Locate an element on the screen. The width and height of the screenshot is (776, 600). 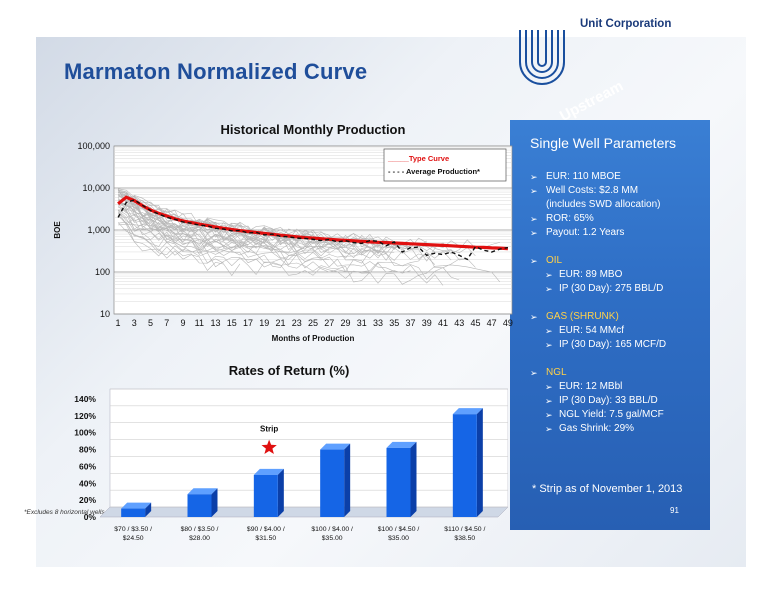
chart-floor is located at coordinates (303, 512).